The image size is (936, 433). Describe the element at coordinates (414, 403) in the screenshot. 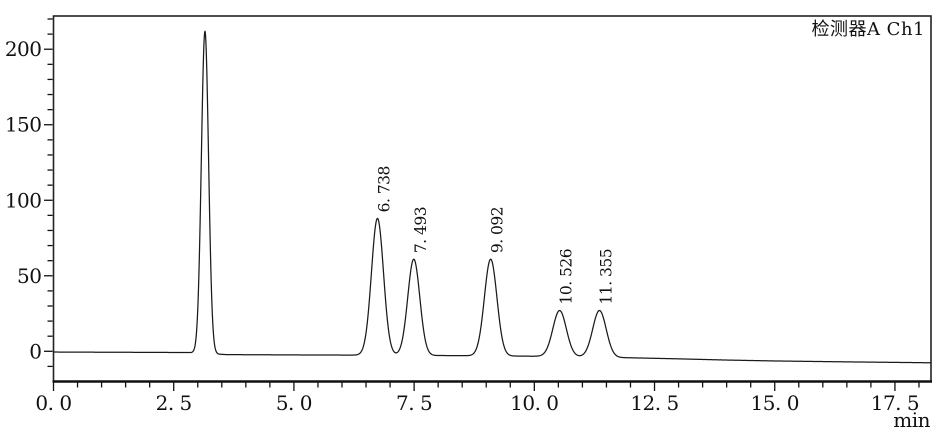

I see `x-tick-label: 7. 5` at that location.